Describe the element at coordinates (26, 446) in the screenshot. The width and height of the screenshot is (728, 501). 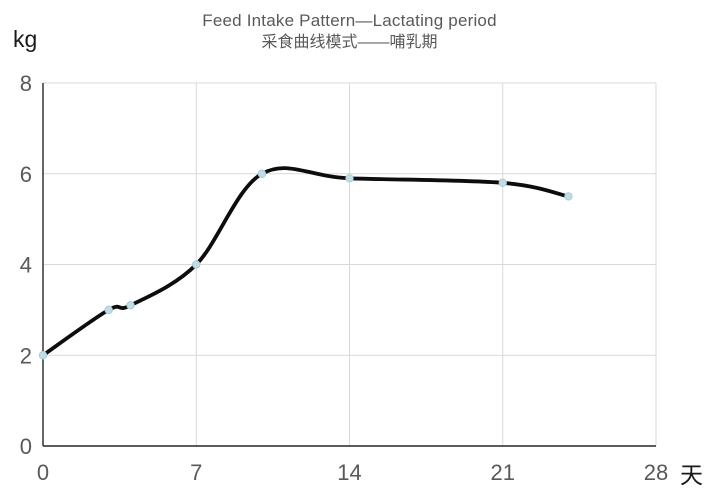
I see `y-tick-label-0: 0` at that location.